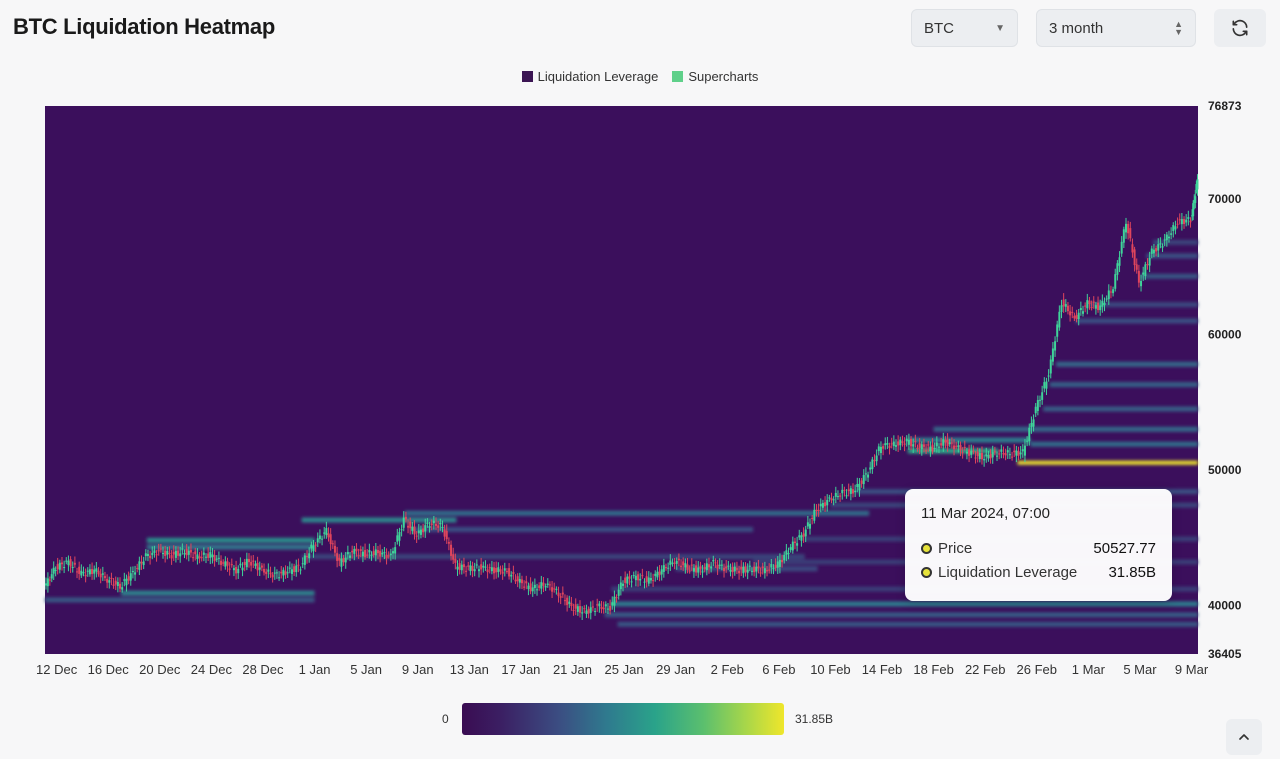 The height and width of the screenshot is (759, 1280). What do you see at coordinates (589, 76) in the screenshot?
I see `legend-item-liquidation: Liquidation Leverage` at bounding box center [589, 76].